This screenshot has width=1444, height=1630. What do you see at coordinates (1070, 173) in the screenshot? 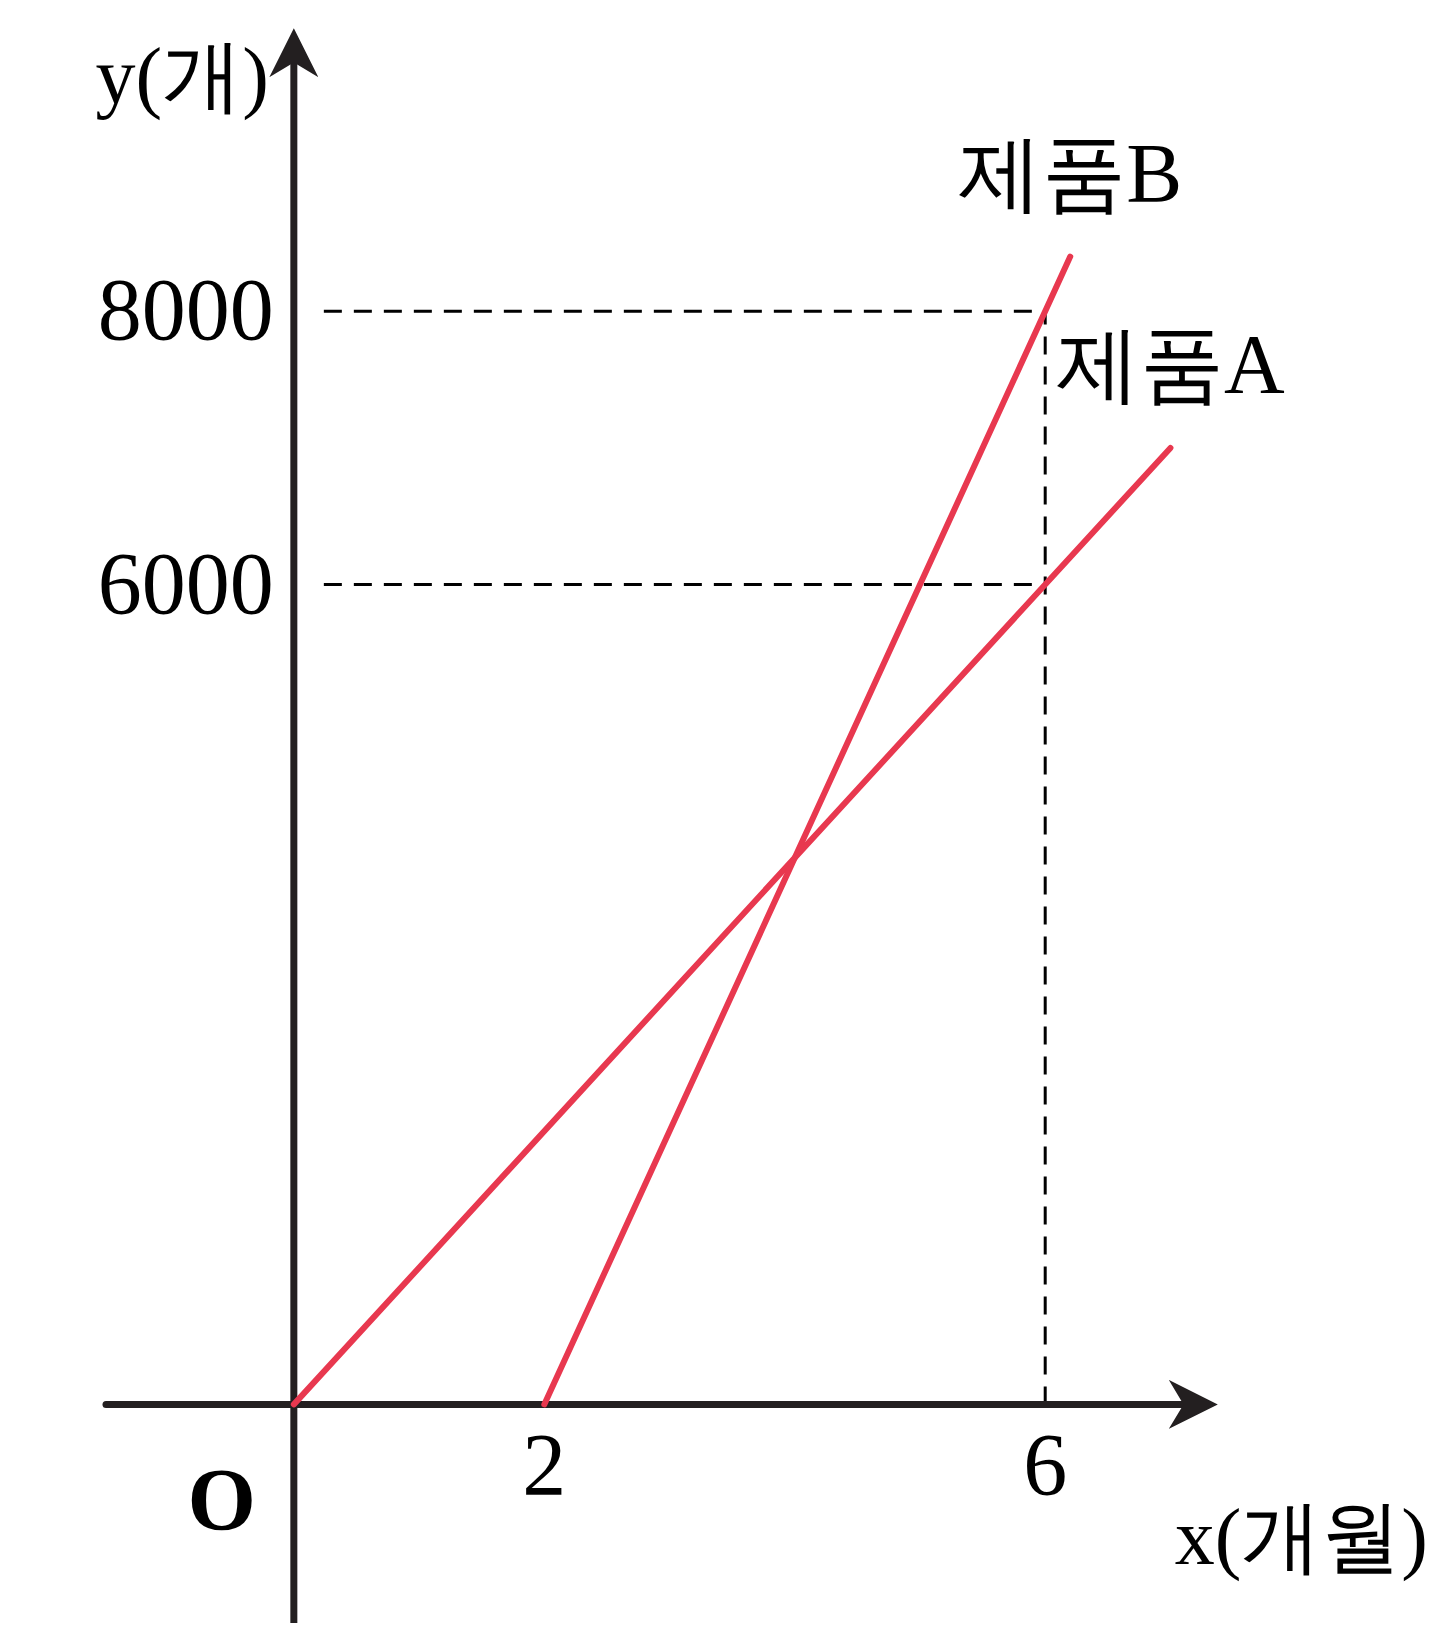
I see `series-label: 제품B` at bounding box center [1070, 173].